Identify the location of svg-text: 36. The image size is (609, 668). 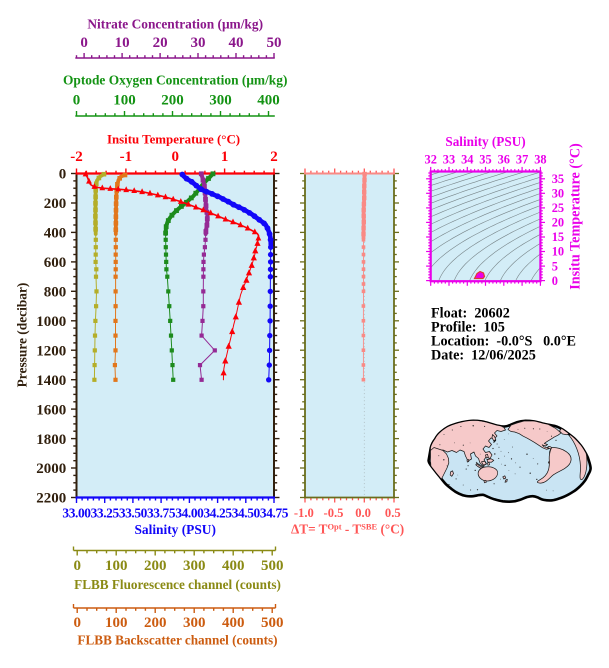
(504, 160).